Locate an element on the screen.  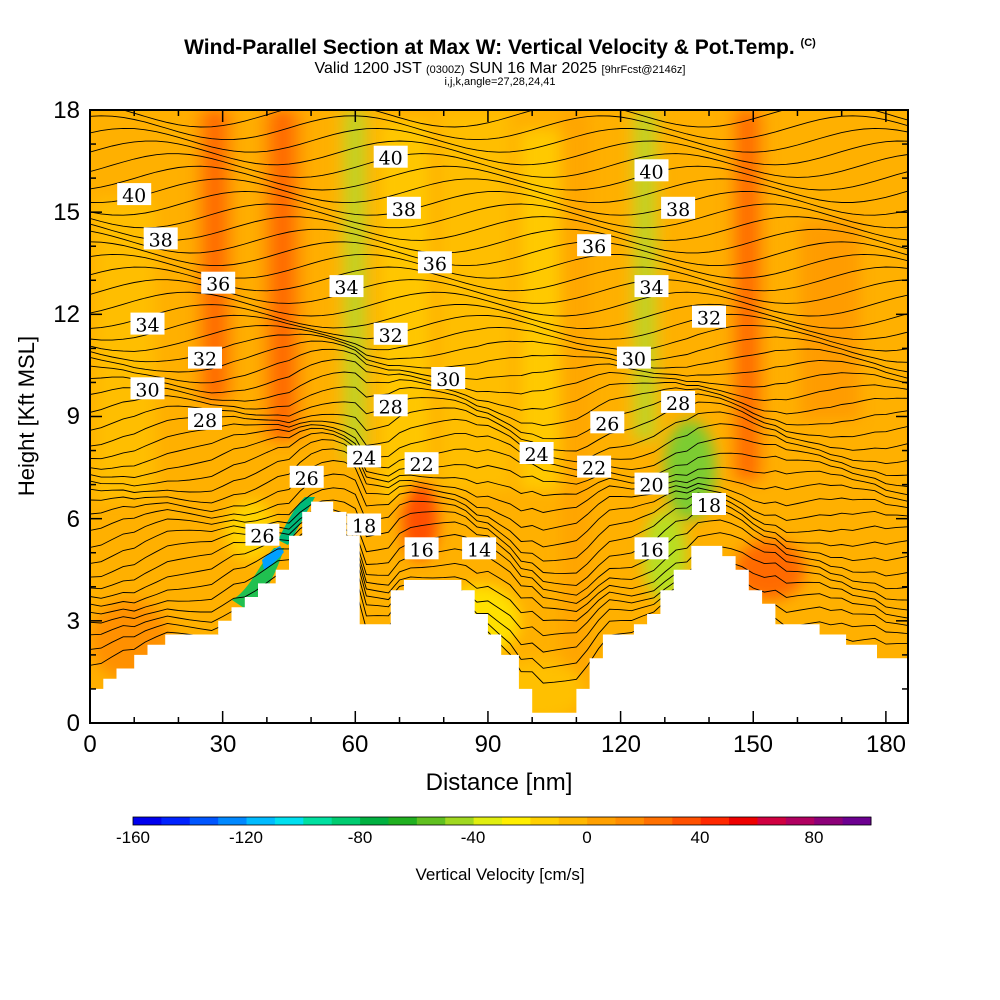
y-axis-label: Height [Kft MSL] is located at coordinates (26, 416).